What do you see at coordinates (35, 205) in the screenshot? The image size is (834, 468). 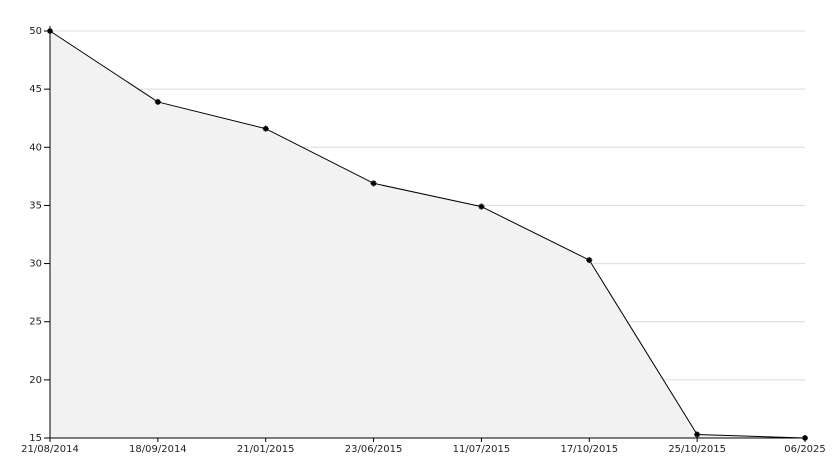 I see `y-tick-label: 35` at bounding box center [35, 205].